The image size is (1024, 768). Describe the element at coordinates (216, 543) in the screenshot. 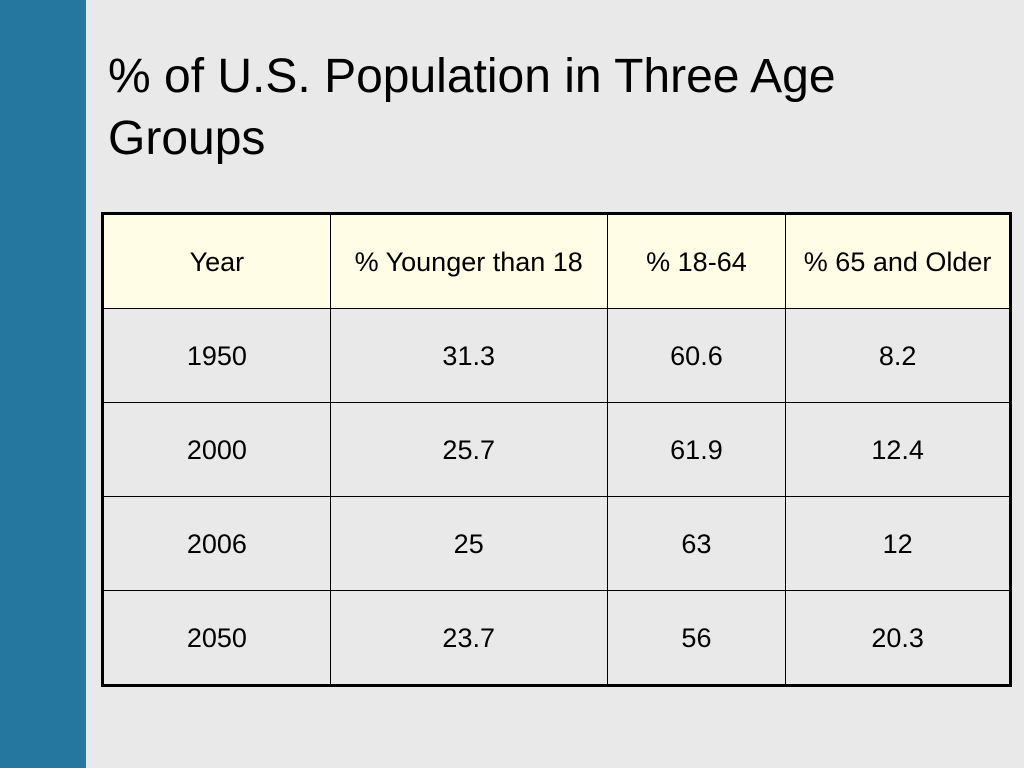

I see `cell-year: 2006` at that location.